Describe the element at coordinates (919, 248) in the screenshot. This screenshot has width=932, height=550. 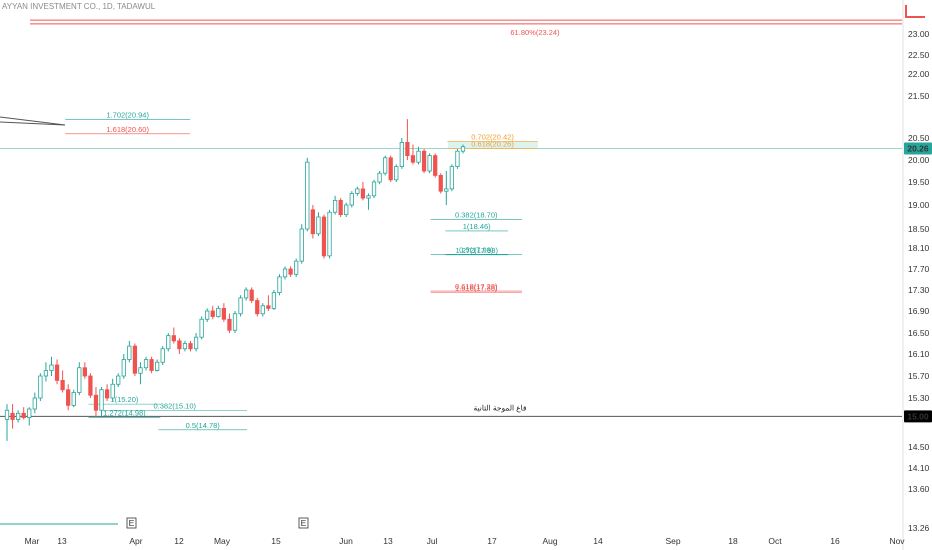
I see `y-tick-label: 18.10` at that location.